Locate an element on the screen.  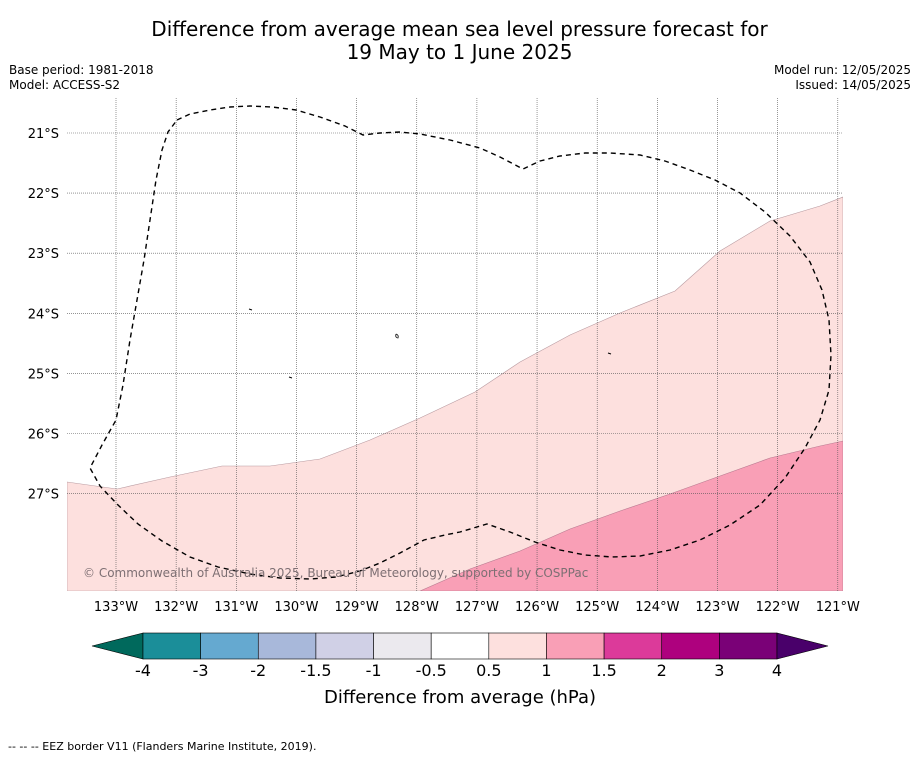
colorbar-tick-label: -0.5 is located at coordinates (431, 670).